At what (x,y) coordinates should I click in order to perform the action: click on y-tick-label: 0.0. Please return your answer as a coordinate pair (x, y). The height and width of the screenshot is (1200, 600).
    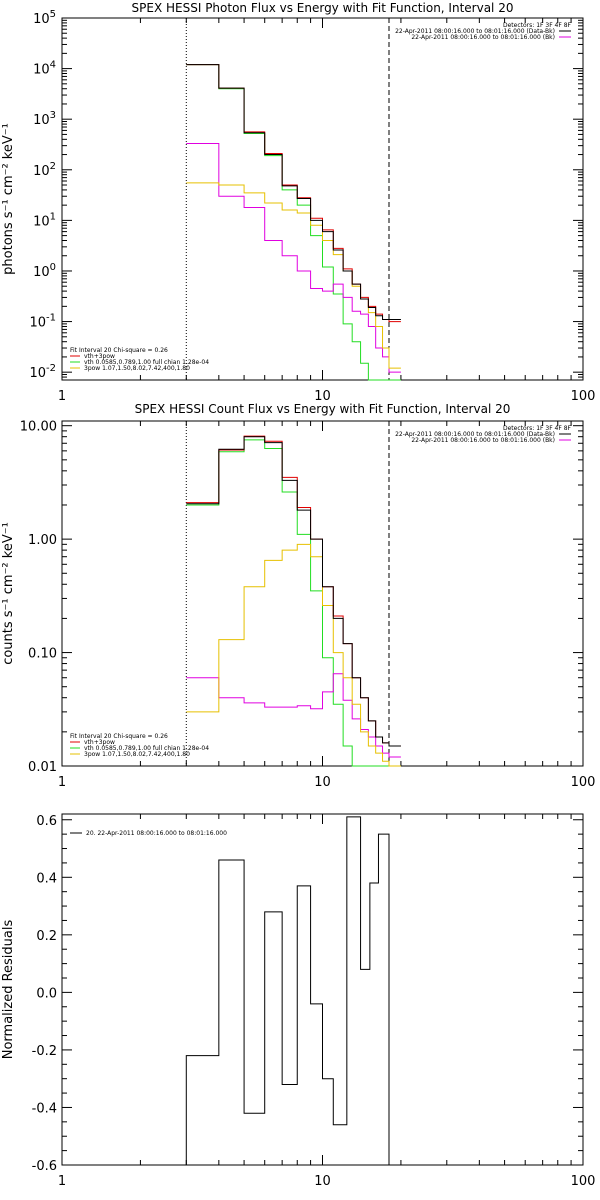
    Looking at the image, I should click on (46, 993).